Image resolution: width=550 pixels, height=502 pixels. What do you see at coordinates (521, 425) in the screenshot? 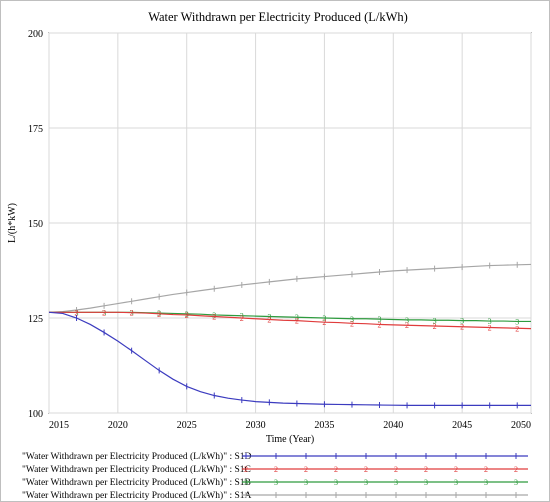
I see `x-tick-label: 2050` at bounding box center [521, 425].